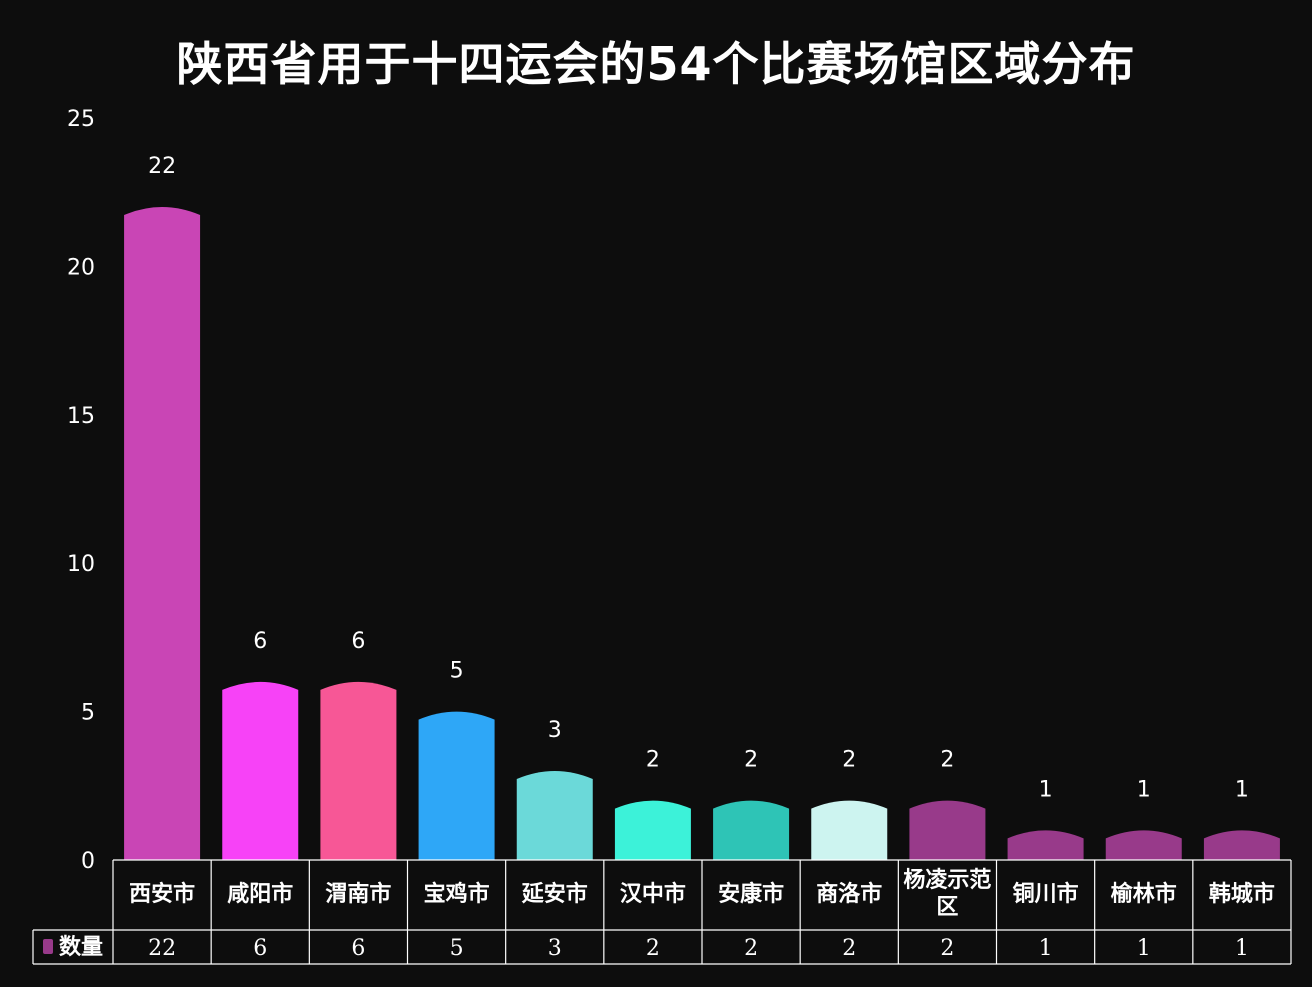 The height and width of the screenshot is (987, 1312). What do you see at coordinates (653, 894) in the screenshot?
I see `x-tick-label: 汉中市` at bounding box center [653, 894].